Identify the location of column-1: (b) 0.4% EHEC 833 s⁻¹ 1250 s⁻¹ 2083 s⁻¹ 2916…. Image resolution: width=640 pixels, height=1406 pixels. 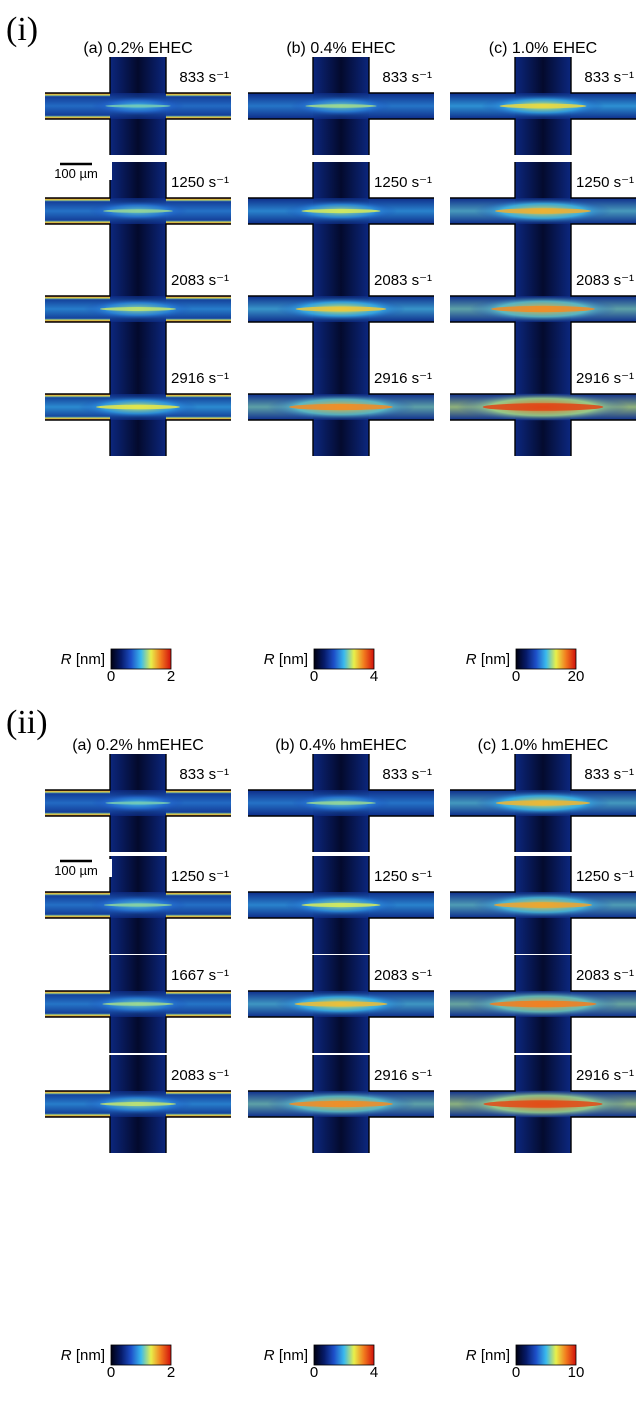
(341, 362).